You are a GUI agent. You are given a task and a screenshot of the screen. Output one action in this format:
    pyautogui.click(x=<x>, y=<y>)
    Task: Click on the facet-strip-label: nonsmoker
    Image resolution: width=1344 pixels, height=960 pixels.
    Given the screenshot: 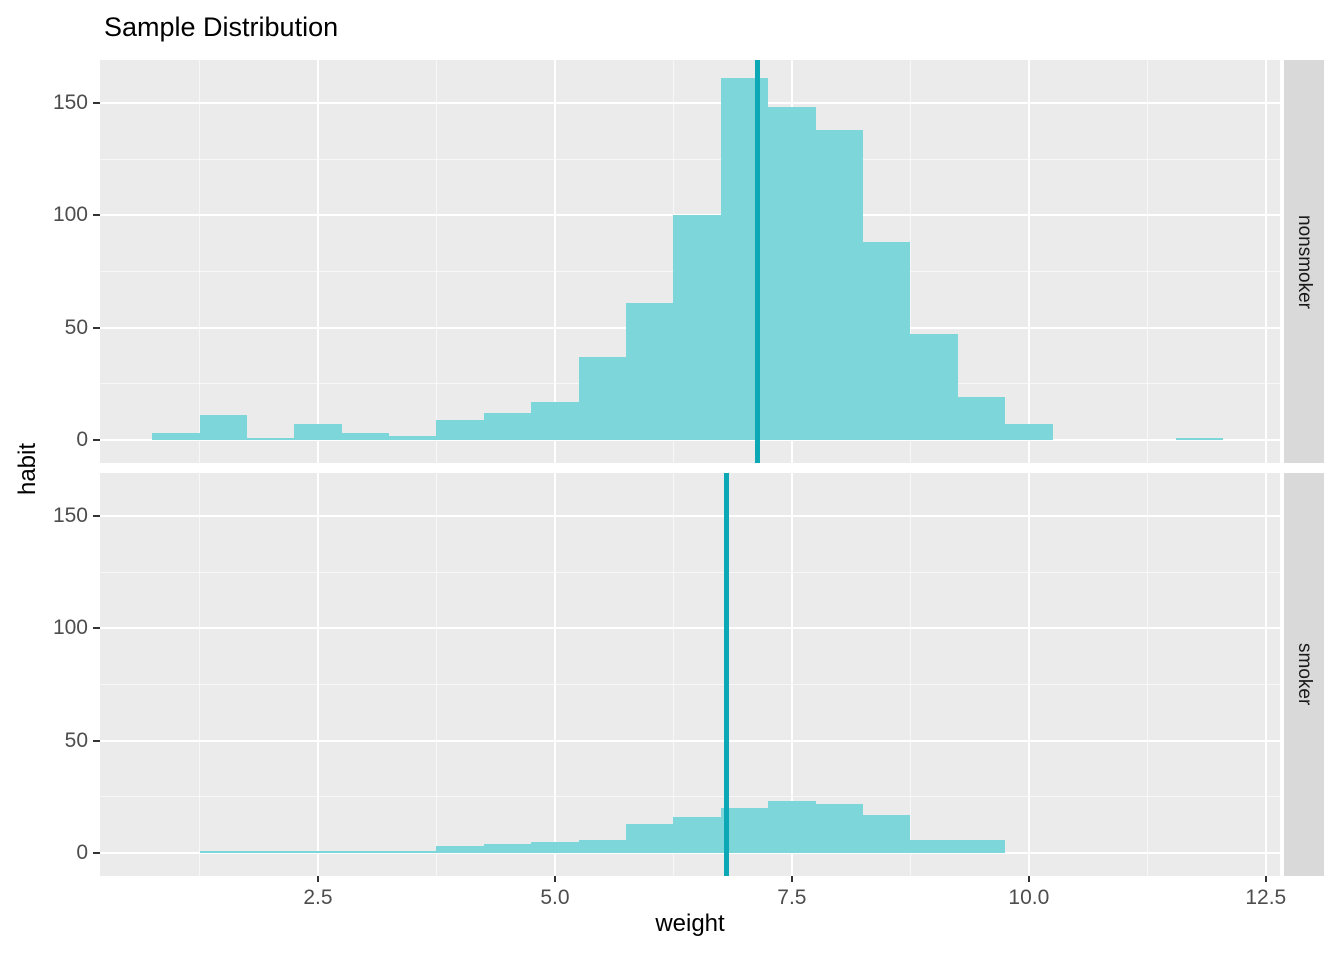 What is the action you would take?
    pyautogui.click(x=1304, y=261)
    